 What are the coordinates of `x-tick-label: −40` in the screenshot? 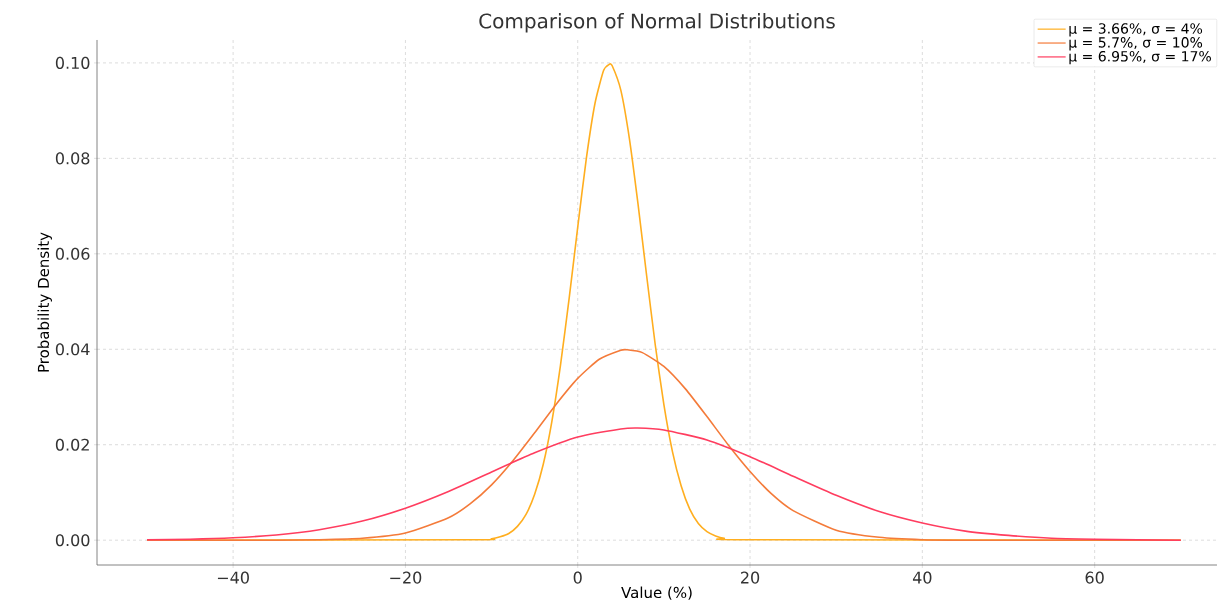 It's located at (233, 577).